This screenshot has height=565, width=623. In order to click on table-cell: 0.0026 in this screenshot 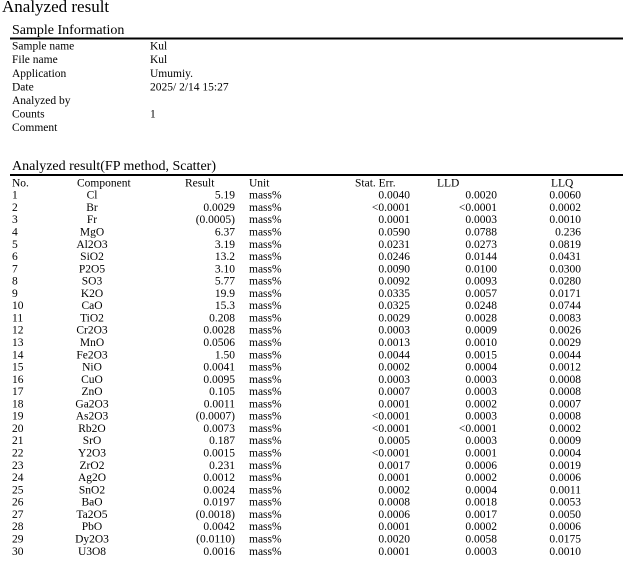, I will do `click(565, 331)`.